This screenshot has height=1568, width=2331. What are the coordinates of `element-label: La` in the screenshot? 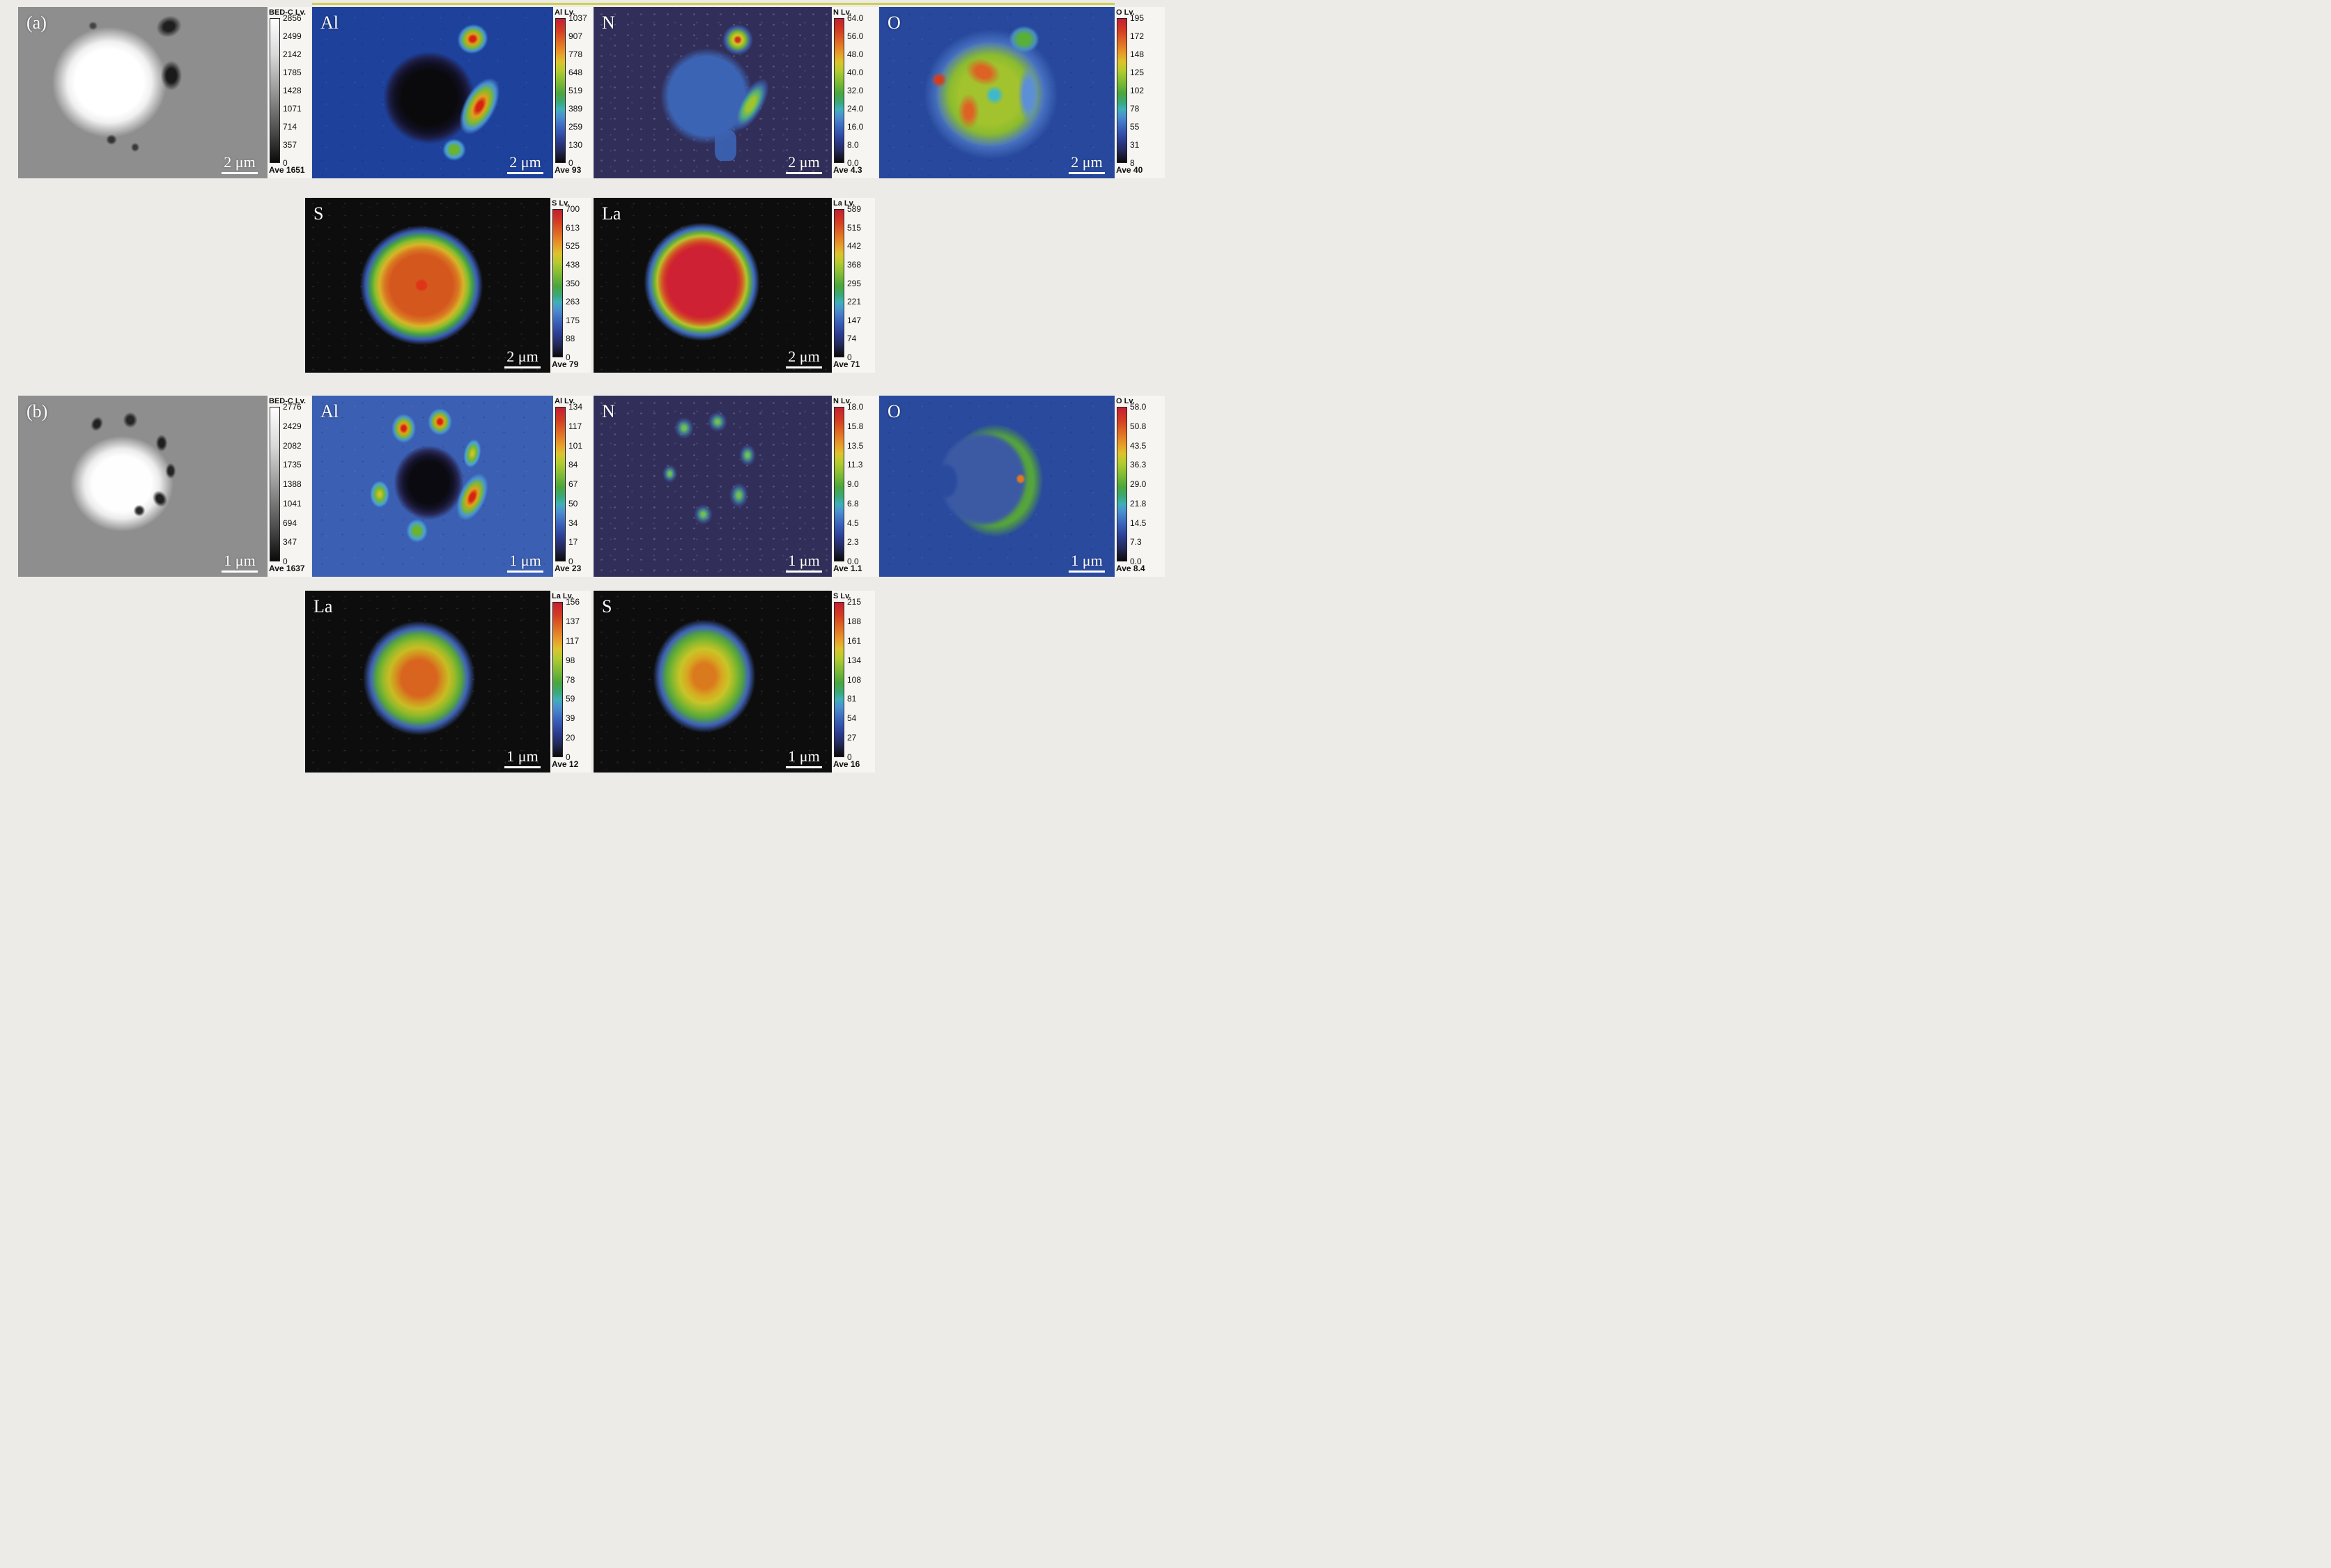 It's located at (323, 606).